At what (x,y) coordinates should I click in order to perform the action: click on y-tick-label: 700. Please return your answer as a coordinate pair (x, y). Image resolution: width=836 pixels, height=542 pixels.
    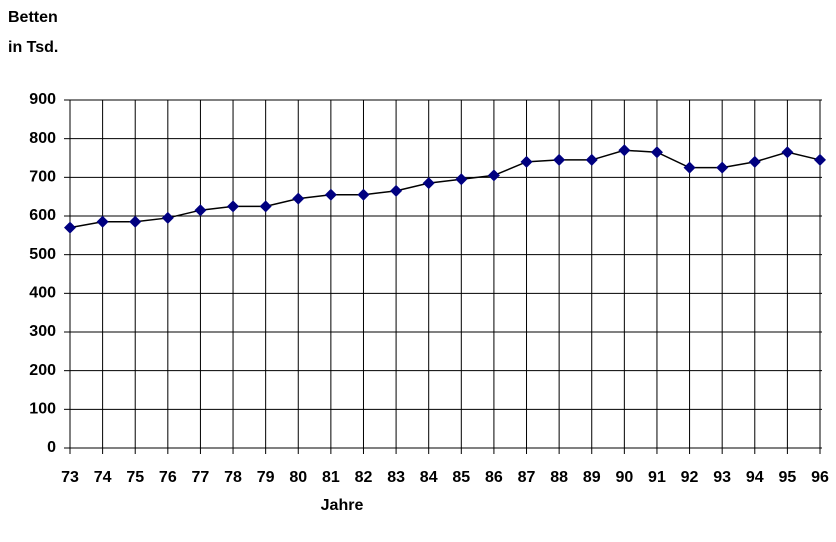
    Looking at the image, I should click on (42, 177).